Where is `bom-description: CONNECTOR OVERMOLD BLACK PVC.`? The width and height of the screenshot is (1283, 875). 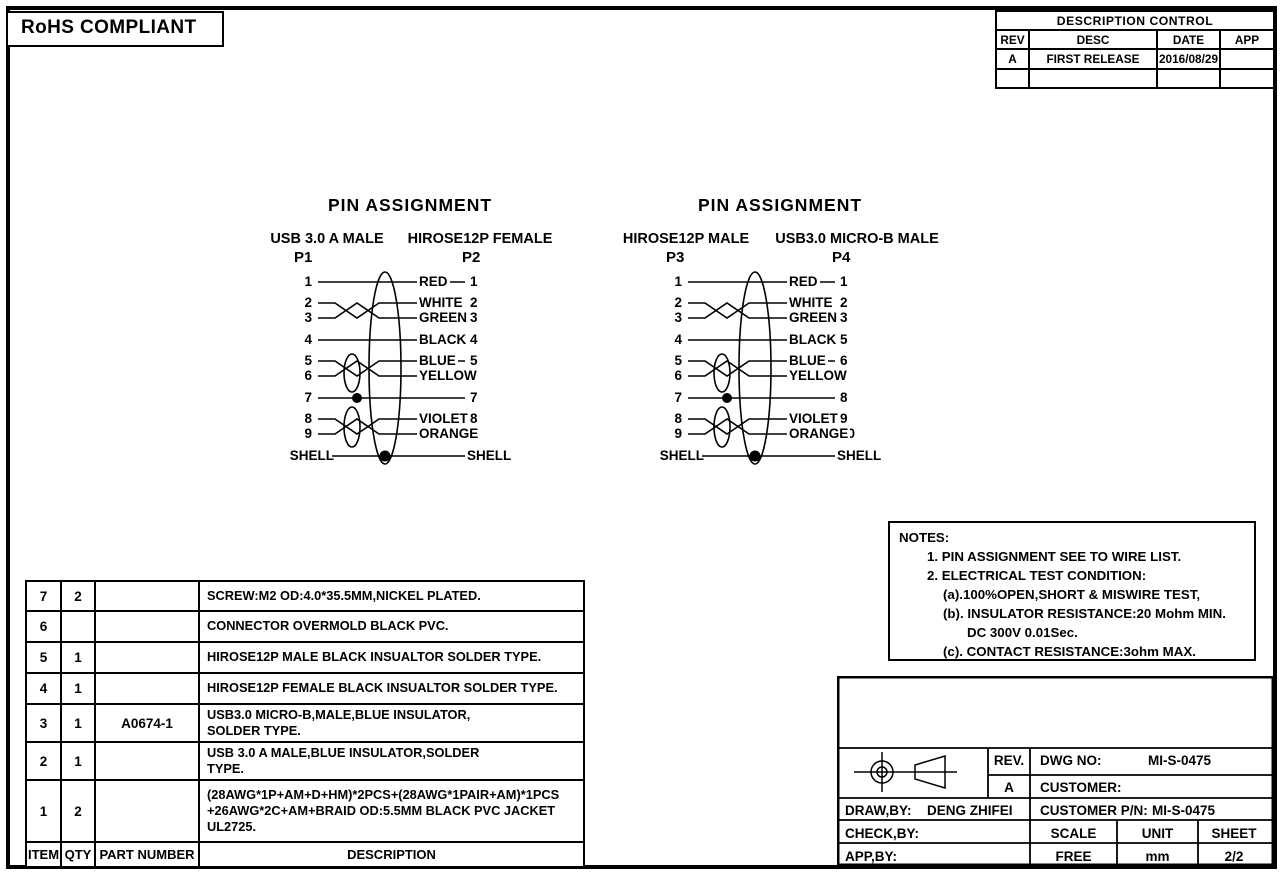
bom-description: CONNECTOR OVERMOLD BLACK PVC. is located at coordinates (391, 626).